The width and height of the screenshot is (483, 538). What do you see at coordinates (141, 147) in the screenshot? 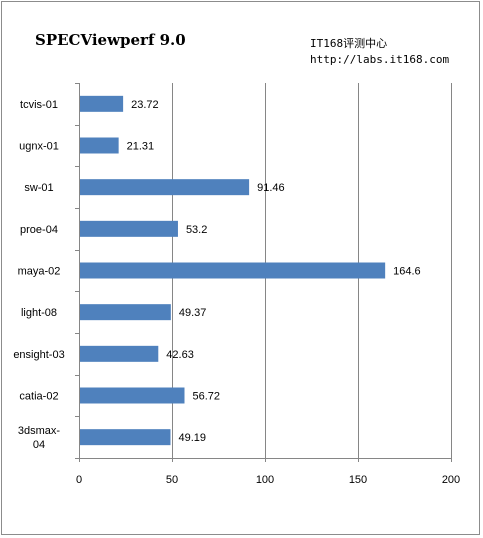
I see `data-label: 21.31` at bounding box center [141, 147].